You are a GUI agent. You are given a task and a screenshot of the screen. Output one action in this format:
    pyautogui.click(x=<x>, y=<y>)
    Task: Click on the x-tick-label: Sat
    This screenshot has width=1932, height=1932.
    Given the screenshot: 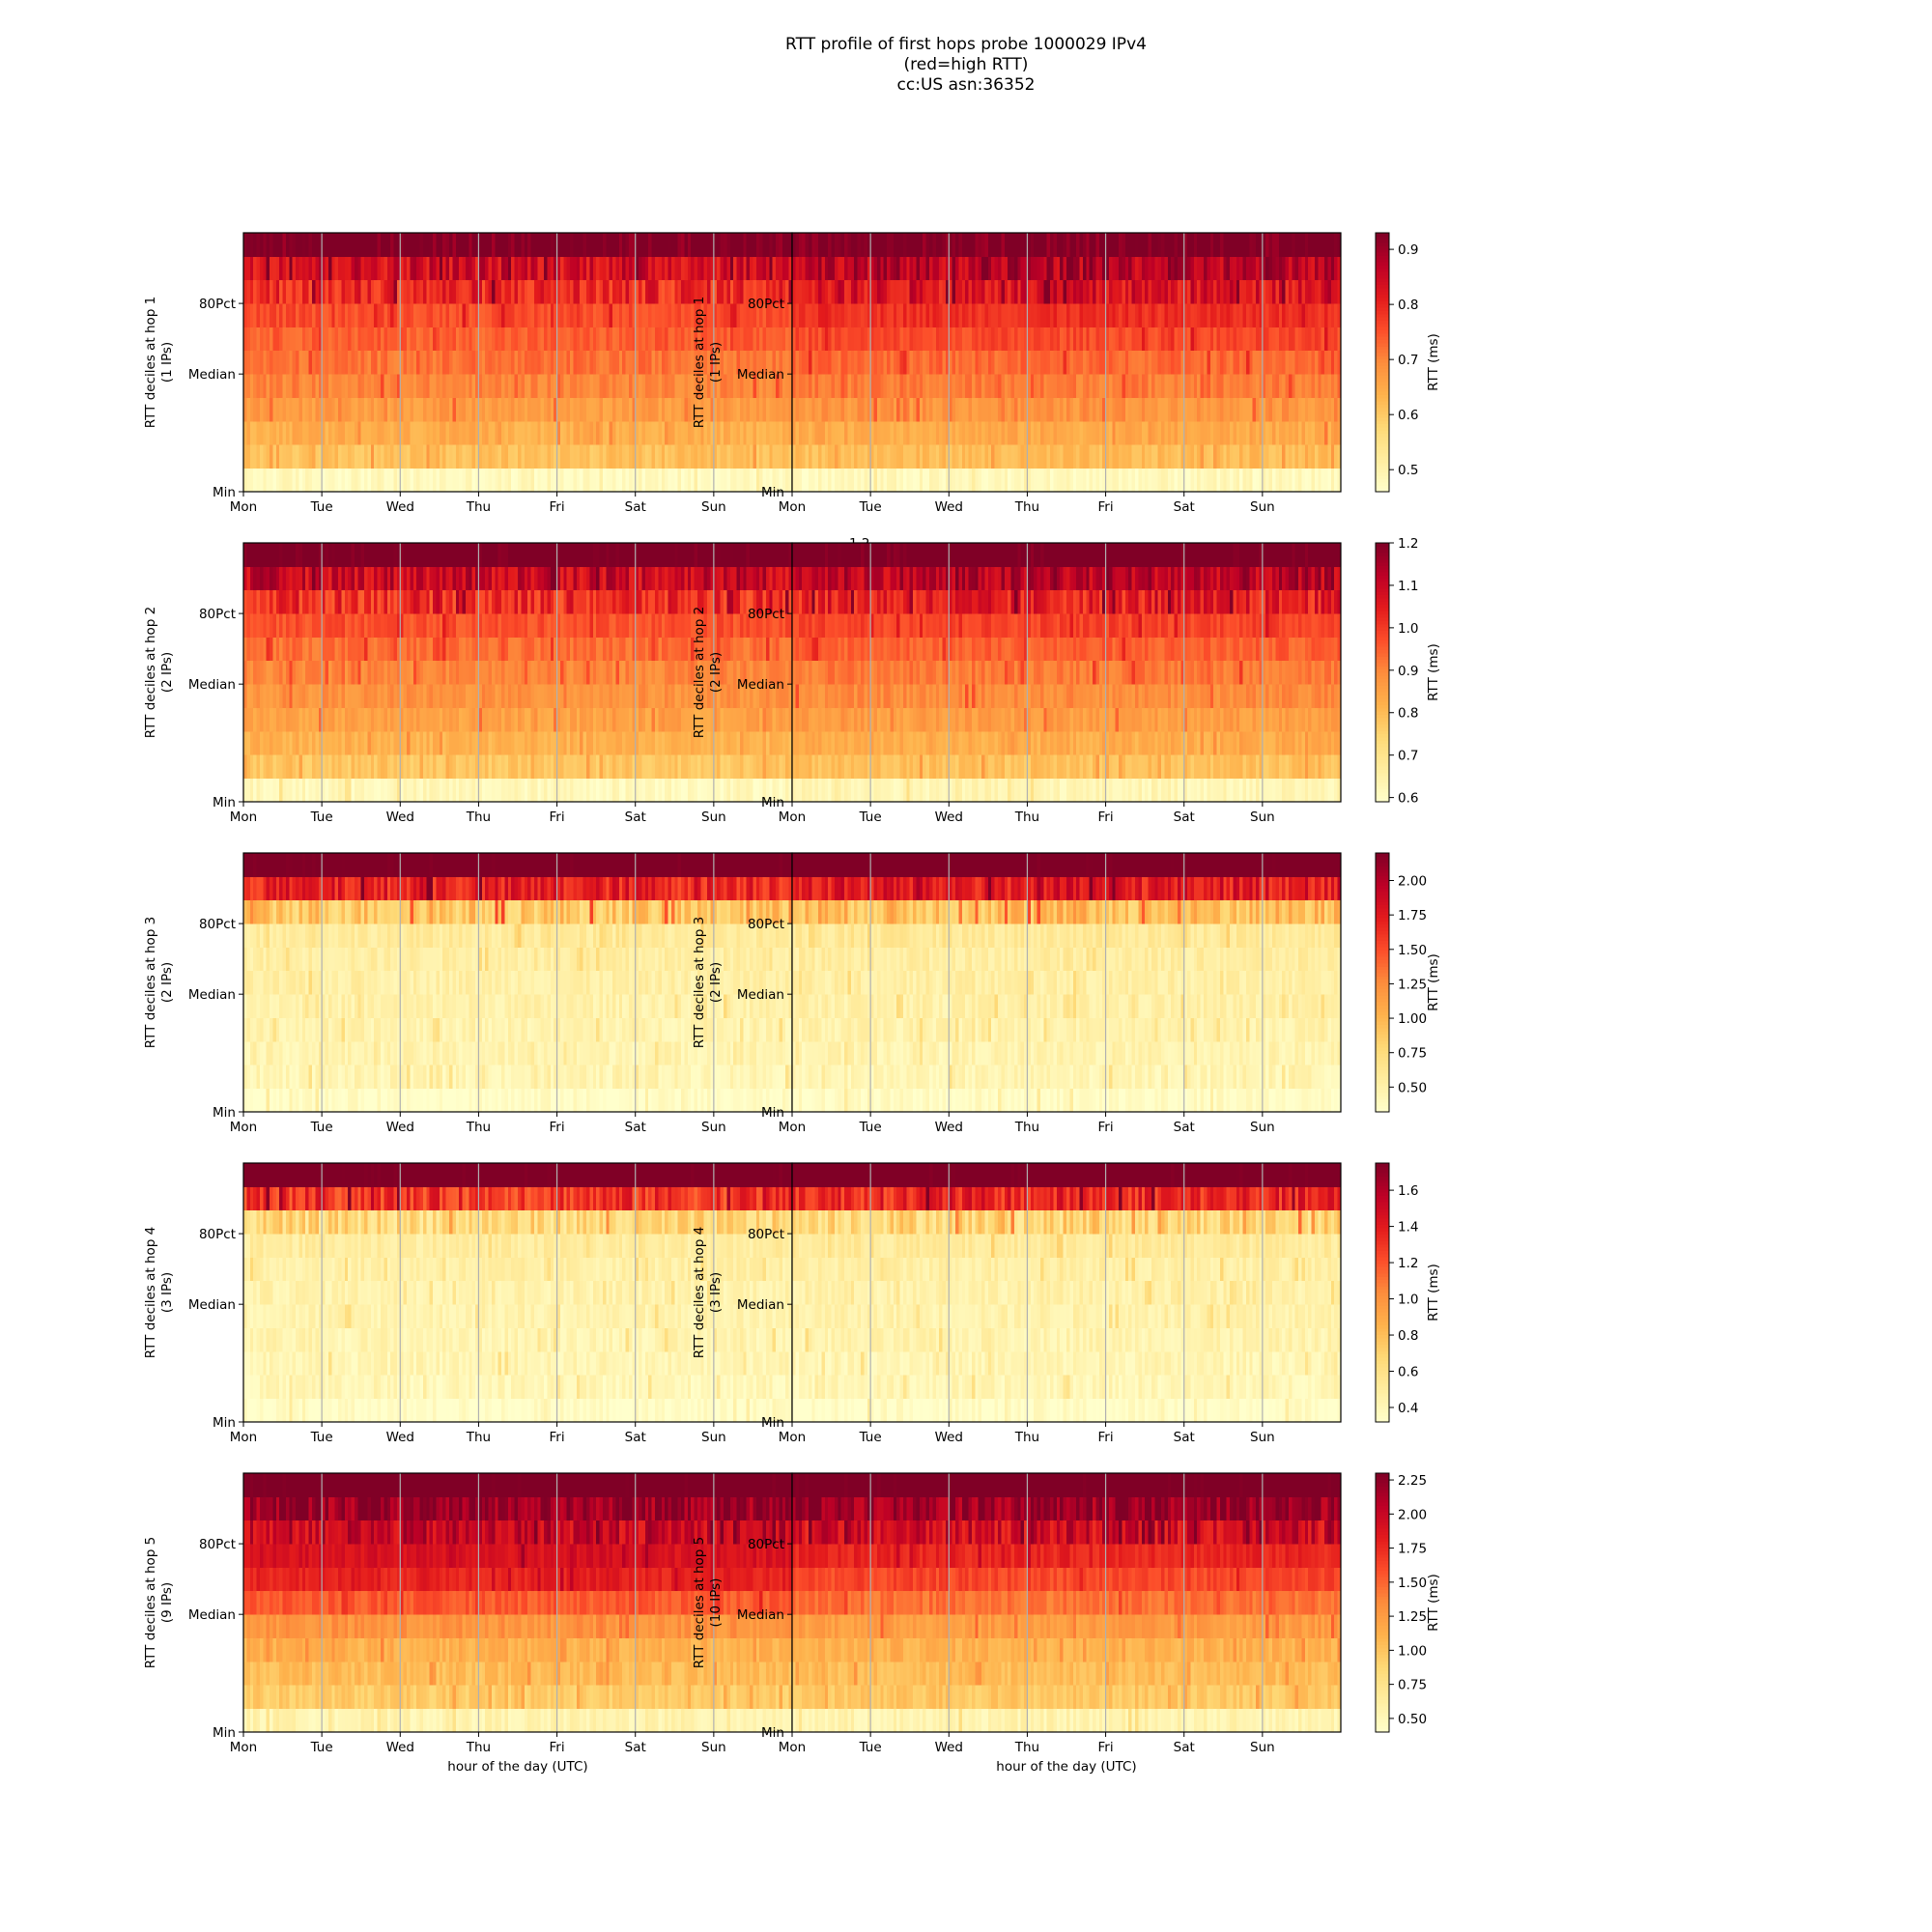 What is the action you would take?
    pyautogui.click(x=635, y=507)
    